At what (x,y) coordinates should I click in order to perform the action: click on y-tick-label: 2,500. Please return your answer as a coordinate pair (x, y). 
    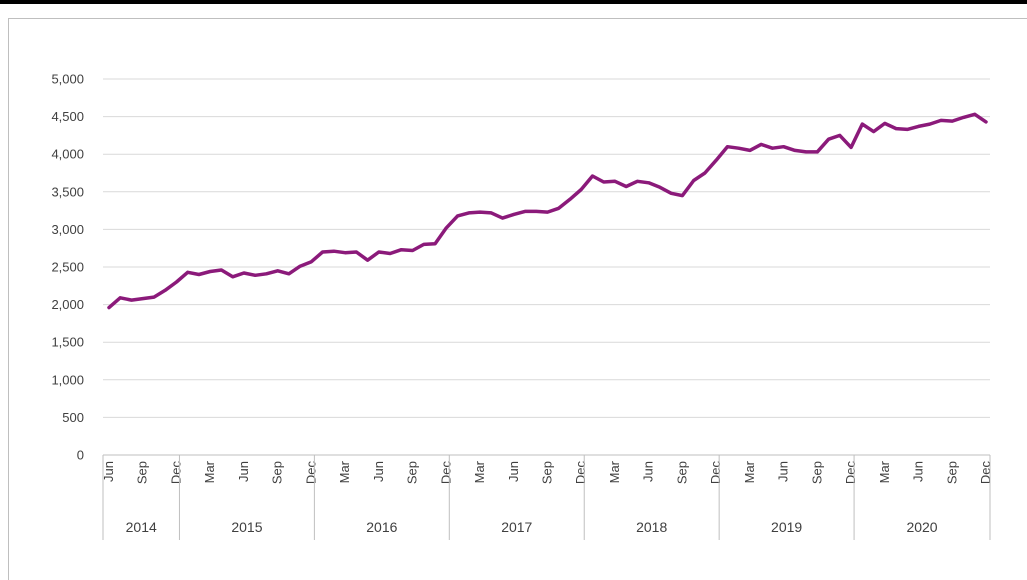
    Looking at the image, I should click on (67, 267).